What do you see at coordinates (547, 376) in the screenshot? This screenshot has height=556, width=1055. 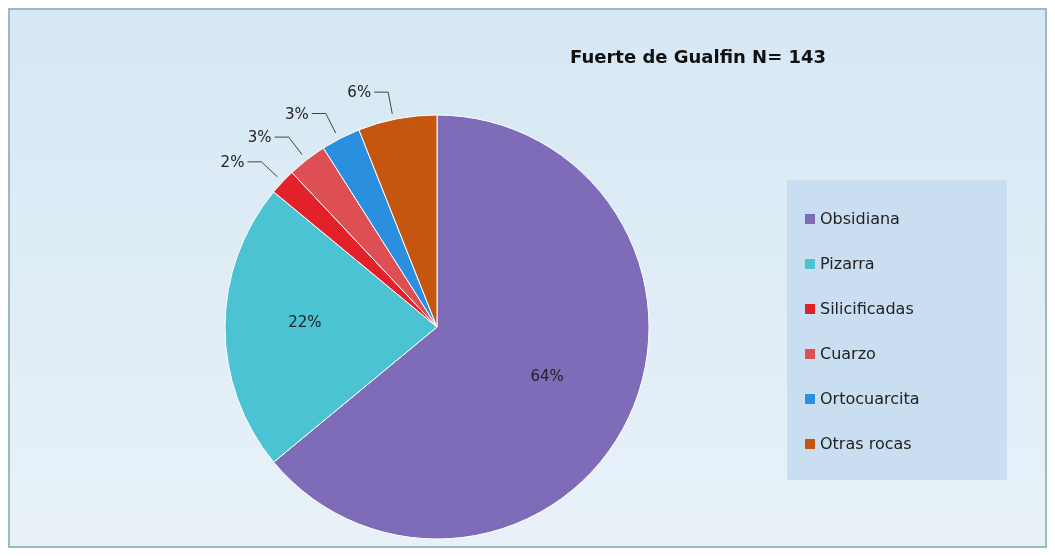 I see `data-label: 64%` at bounding box center [547, 376].